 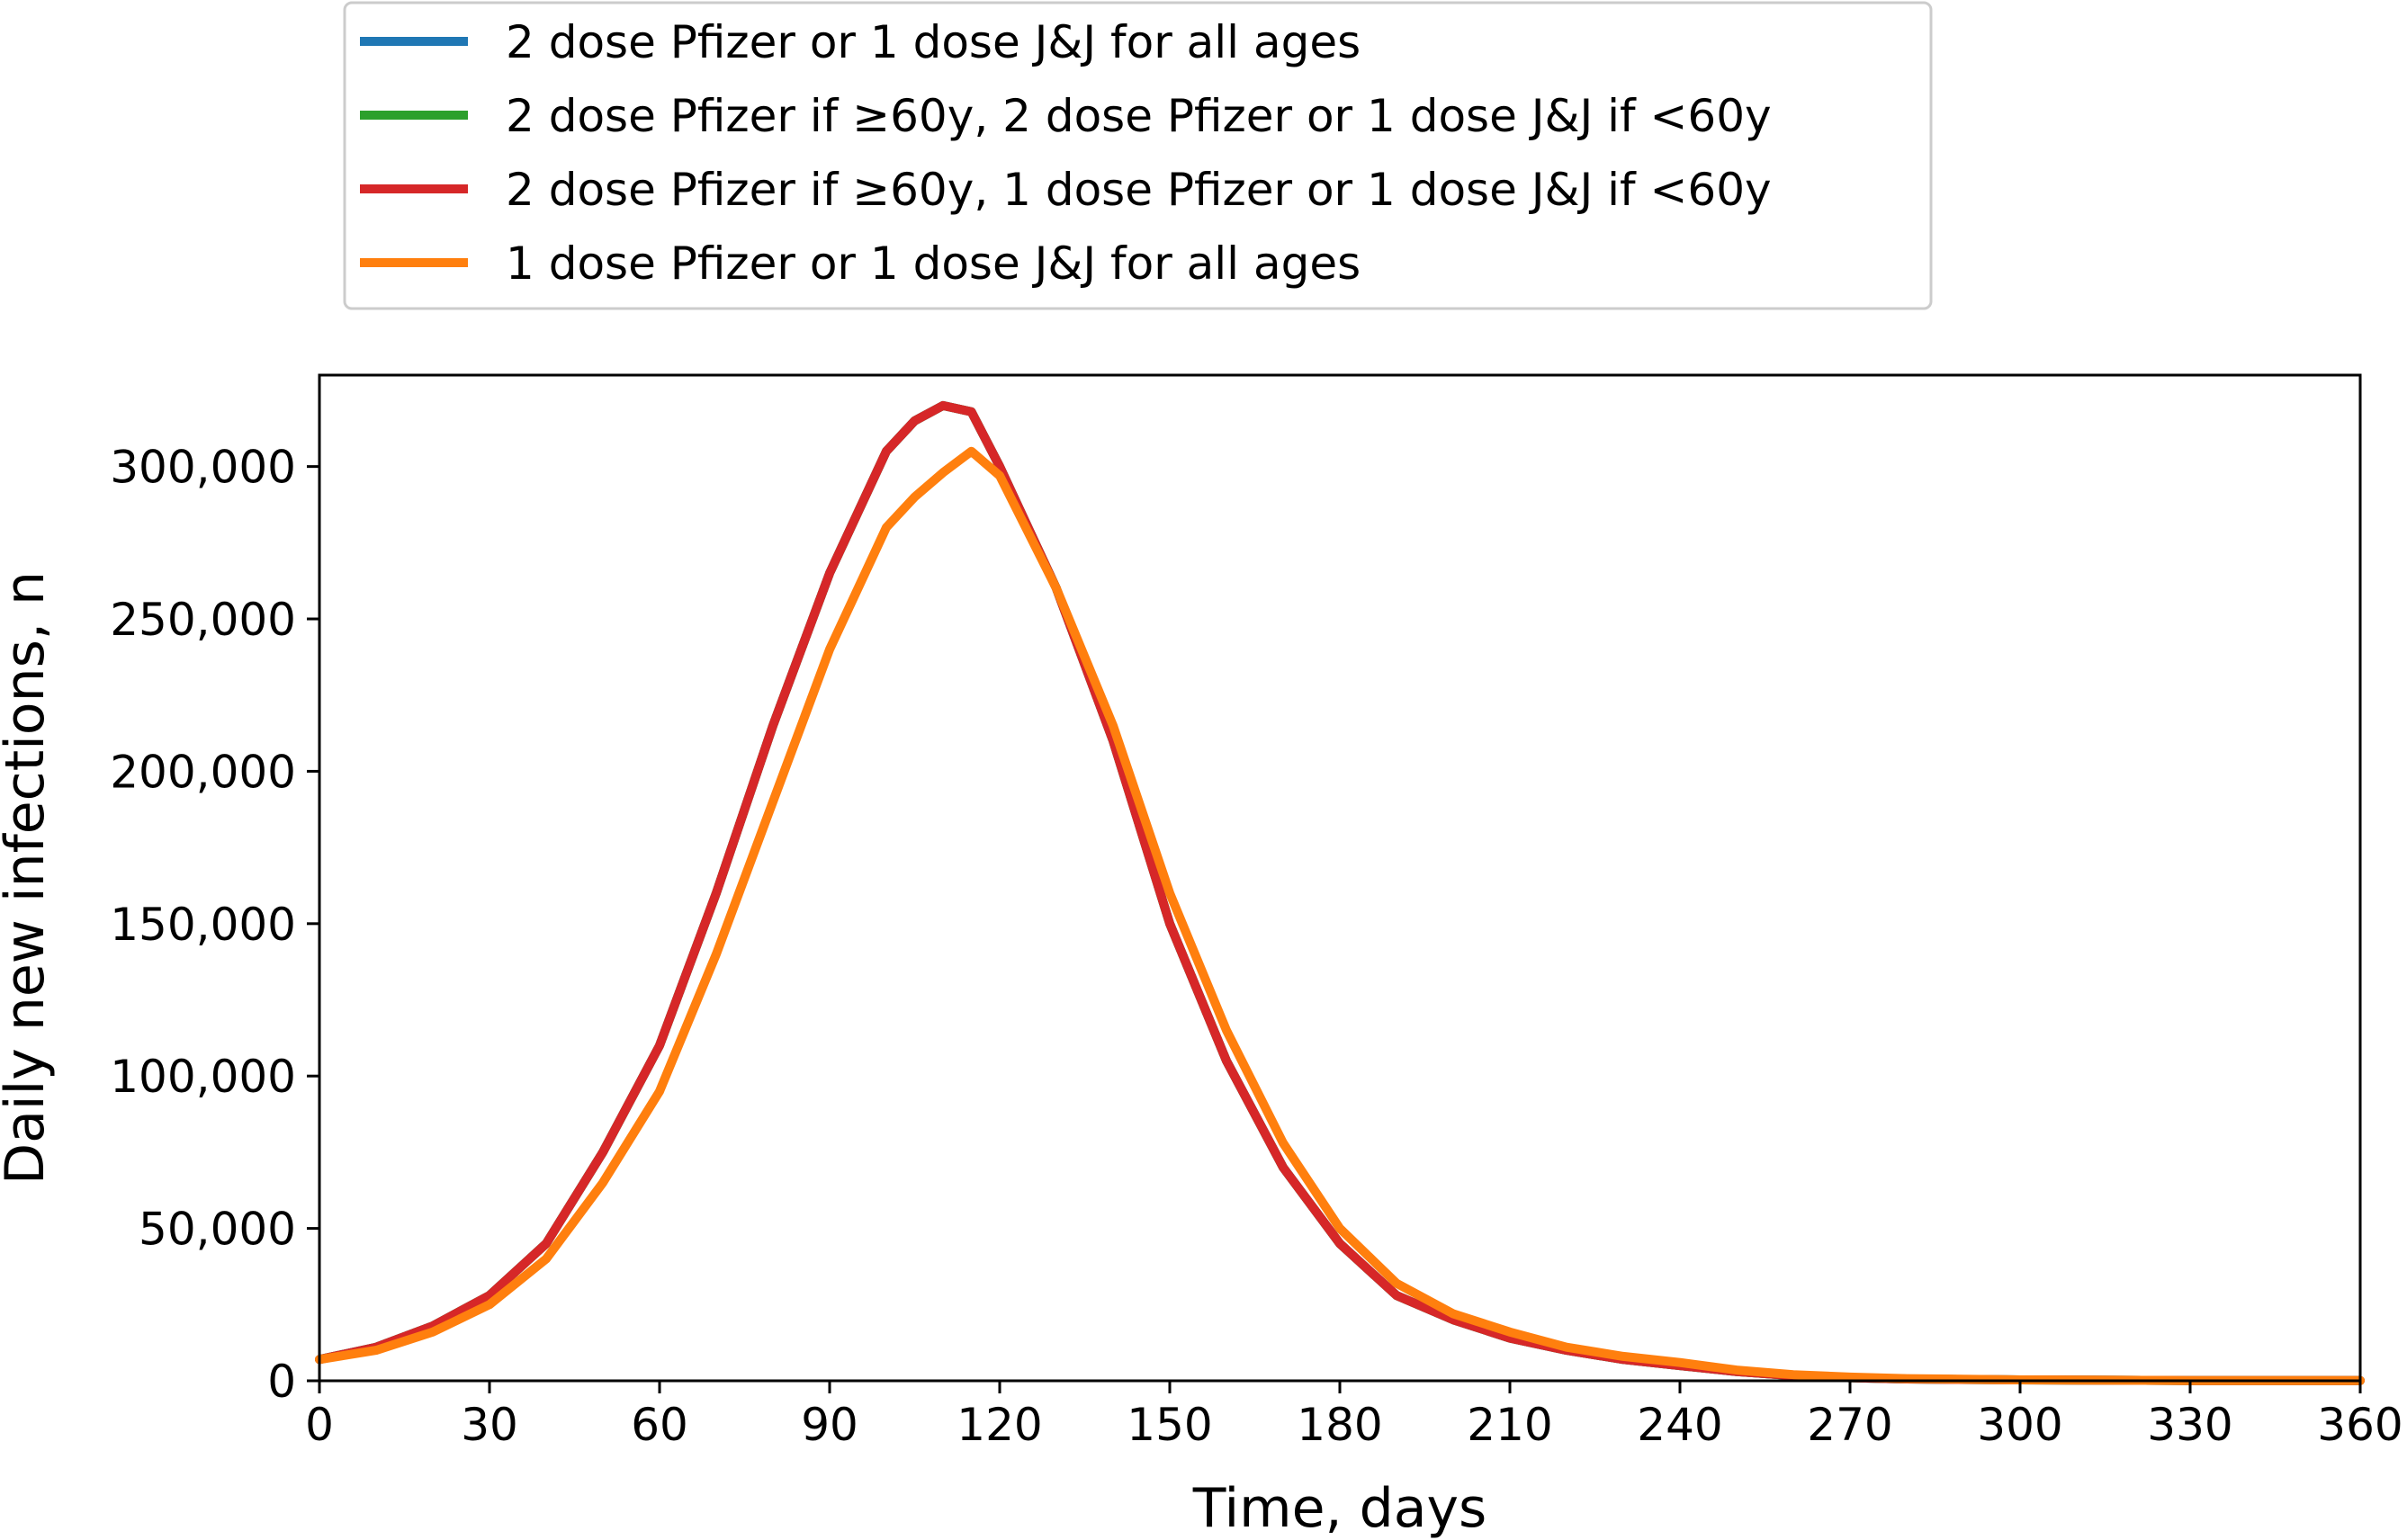 I want to click on legend-label-4: 1 dose Pfizer or 1 dose J&J for all ages, so click(x=933, y=263).